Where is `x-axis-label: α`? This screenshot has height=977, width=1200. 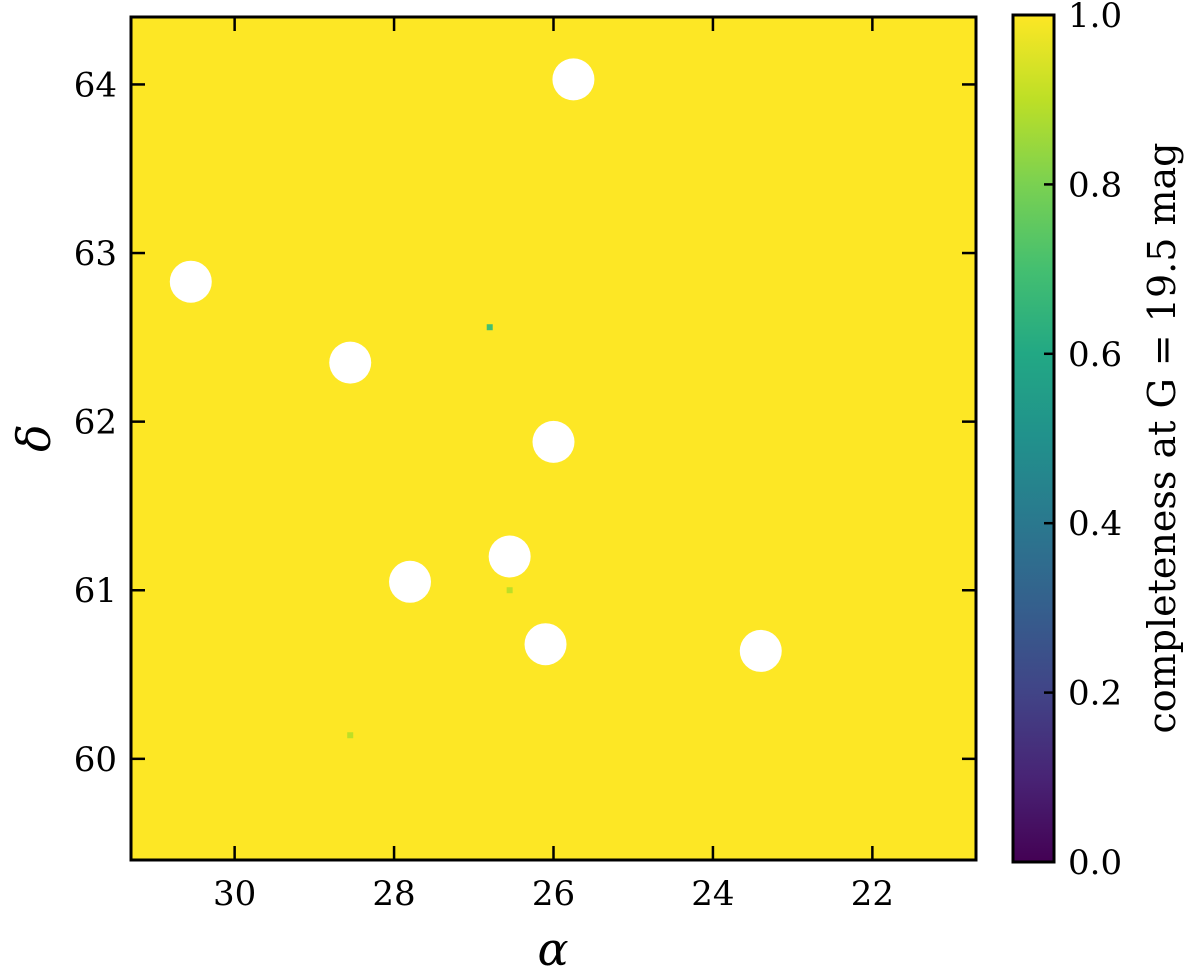
x-axis-label: α is located at coordinates (552, 949).